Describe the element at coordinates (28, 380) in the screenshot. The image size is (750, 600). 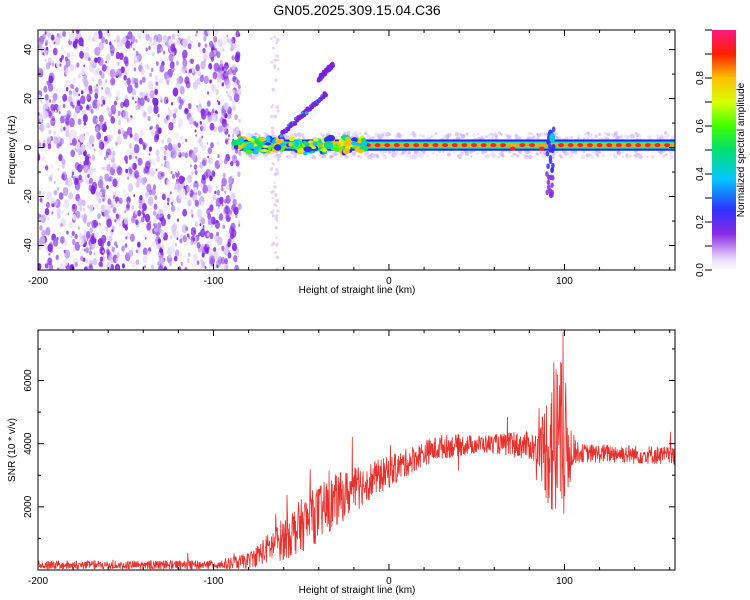
I see `snr-ytick-label: 6000` at that location.